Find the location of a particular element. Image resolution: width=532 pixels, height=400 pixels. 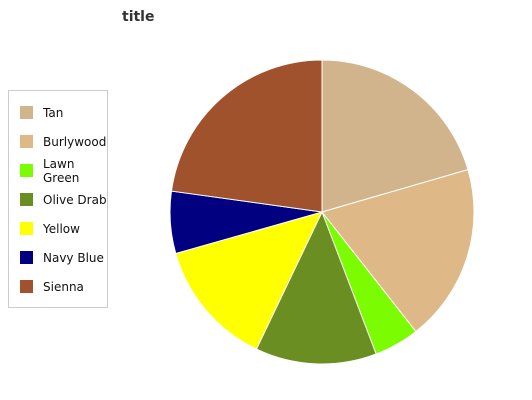

legend-label: Tan is located at coordinates (53, 112).